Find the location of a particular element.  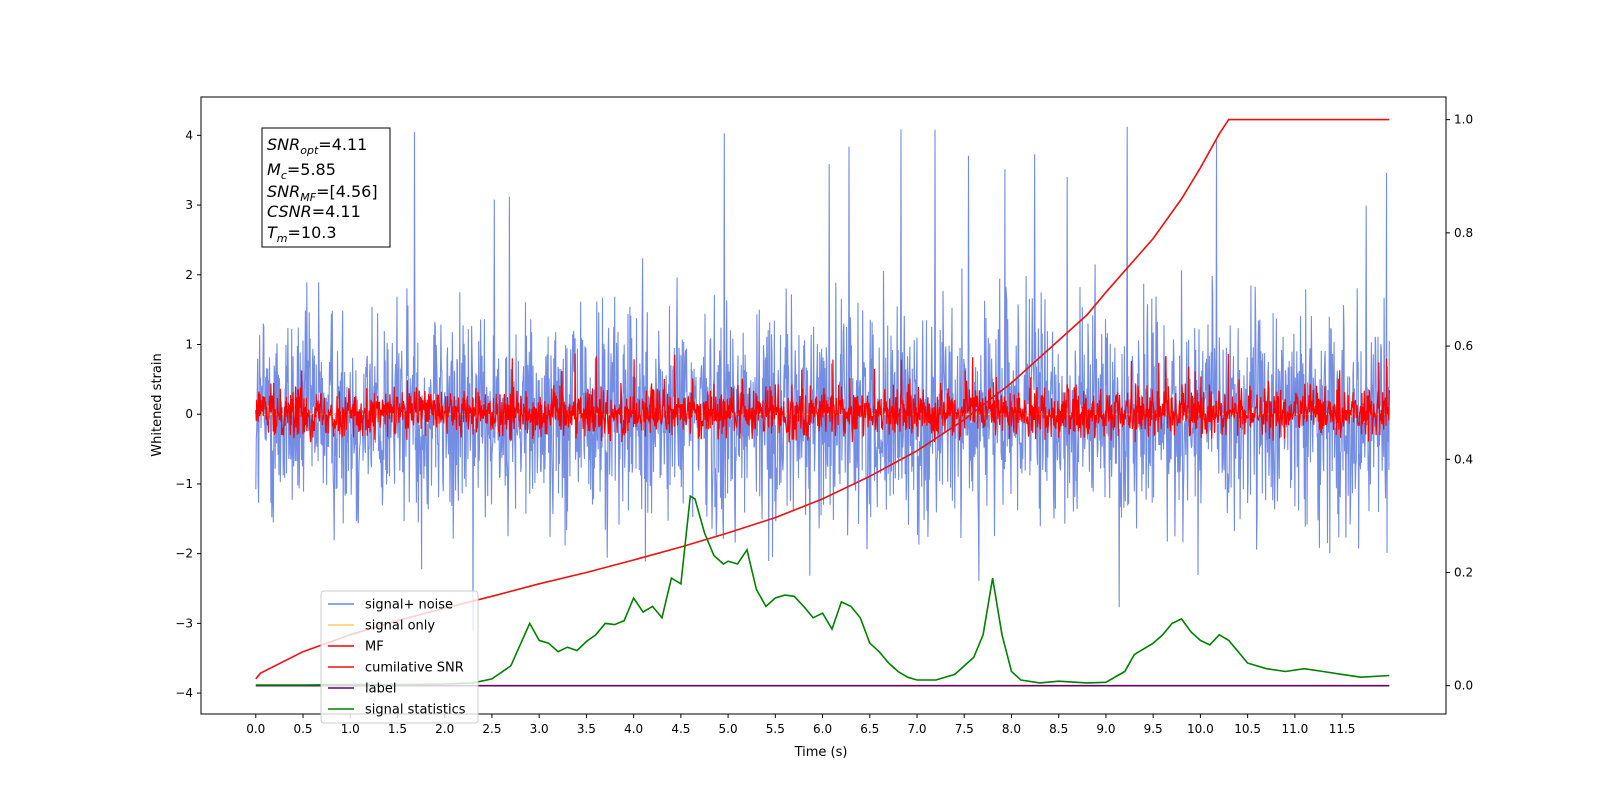

x-tick-label: 10.5 is located at coordinates (1247, 729).